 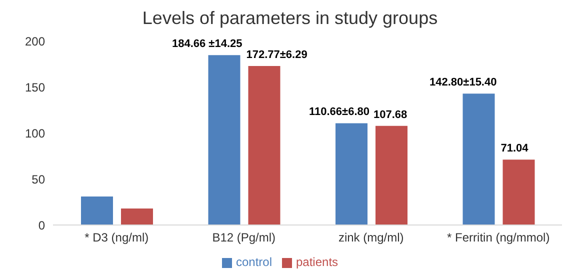 What do you see at coordinates (254, 262) in the screenshot?
I see `legend-label: control` at bounding box center [254, 262].